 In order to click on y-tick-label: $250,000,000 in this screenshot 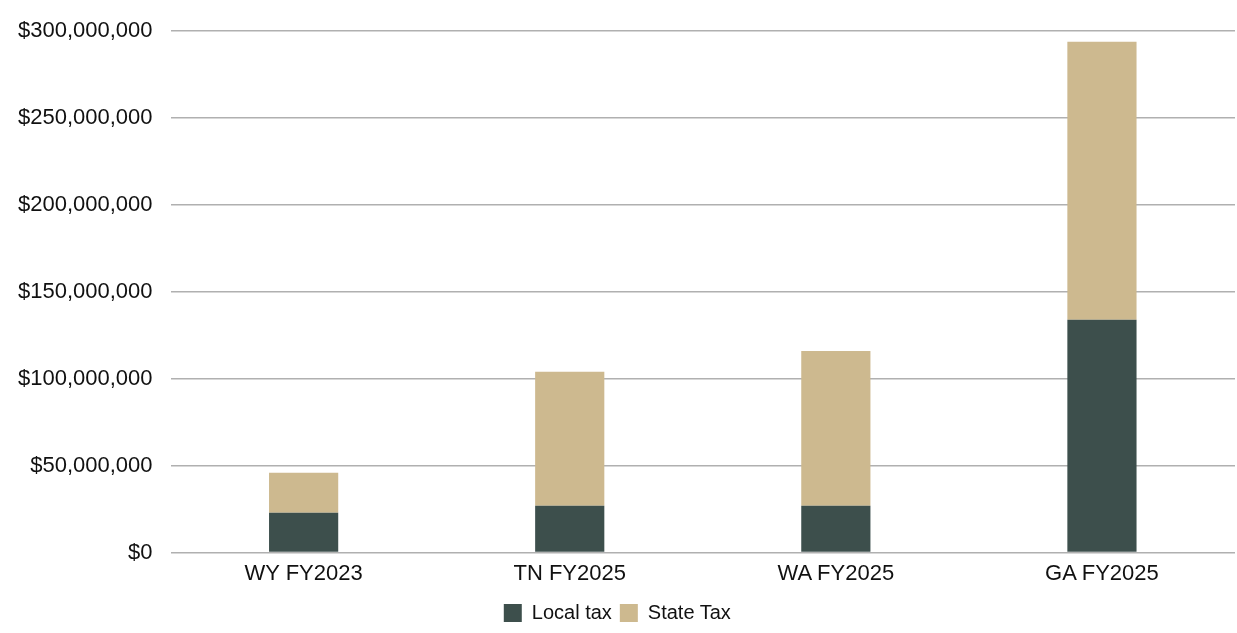, I will do `click(85, 117)`.